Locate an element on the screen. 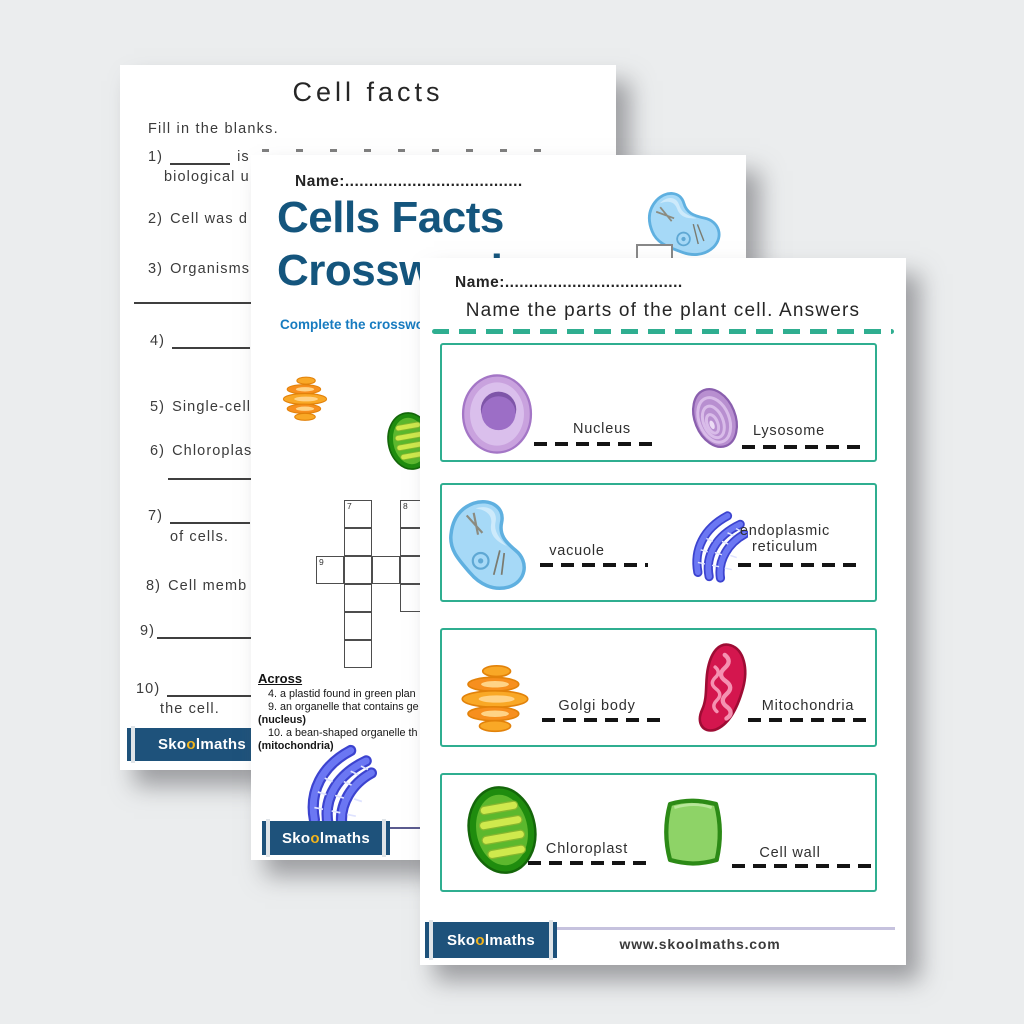 This screenshot has height=1024, width=1024. item-text: the cell. is located at coordinates (190, 709).